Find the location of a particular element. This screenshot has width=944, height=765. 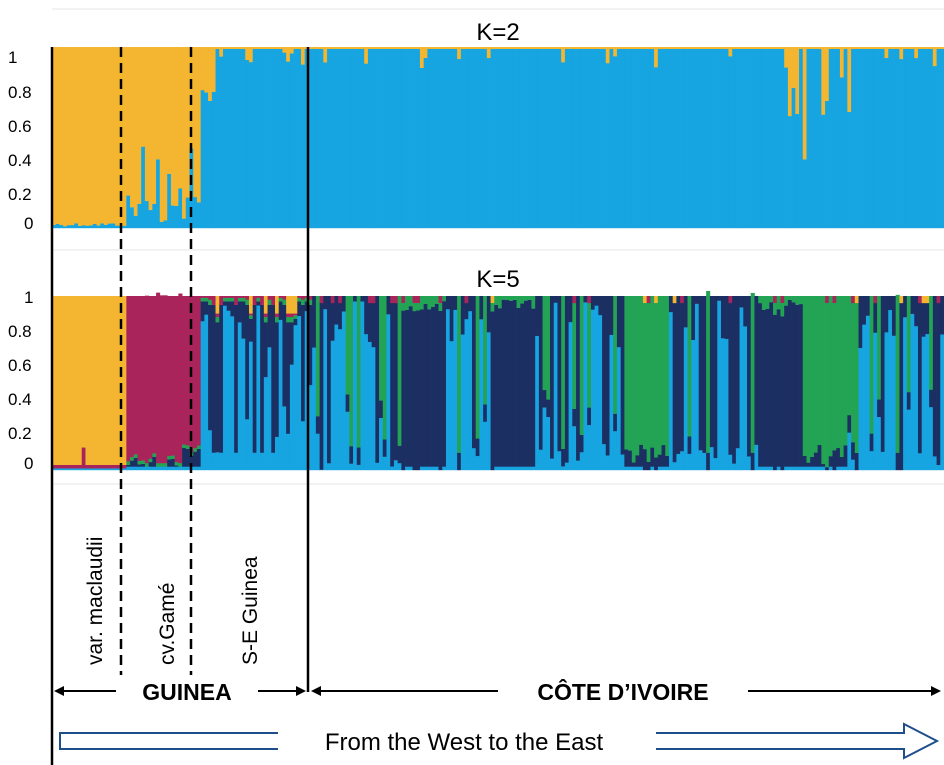

k5-bar-211-crimson is located at coordinates (834, 300).